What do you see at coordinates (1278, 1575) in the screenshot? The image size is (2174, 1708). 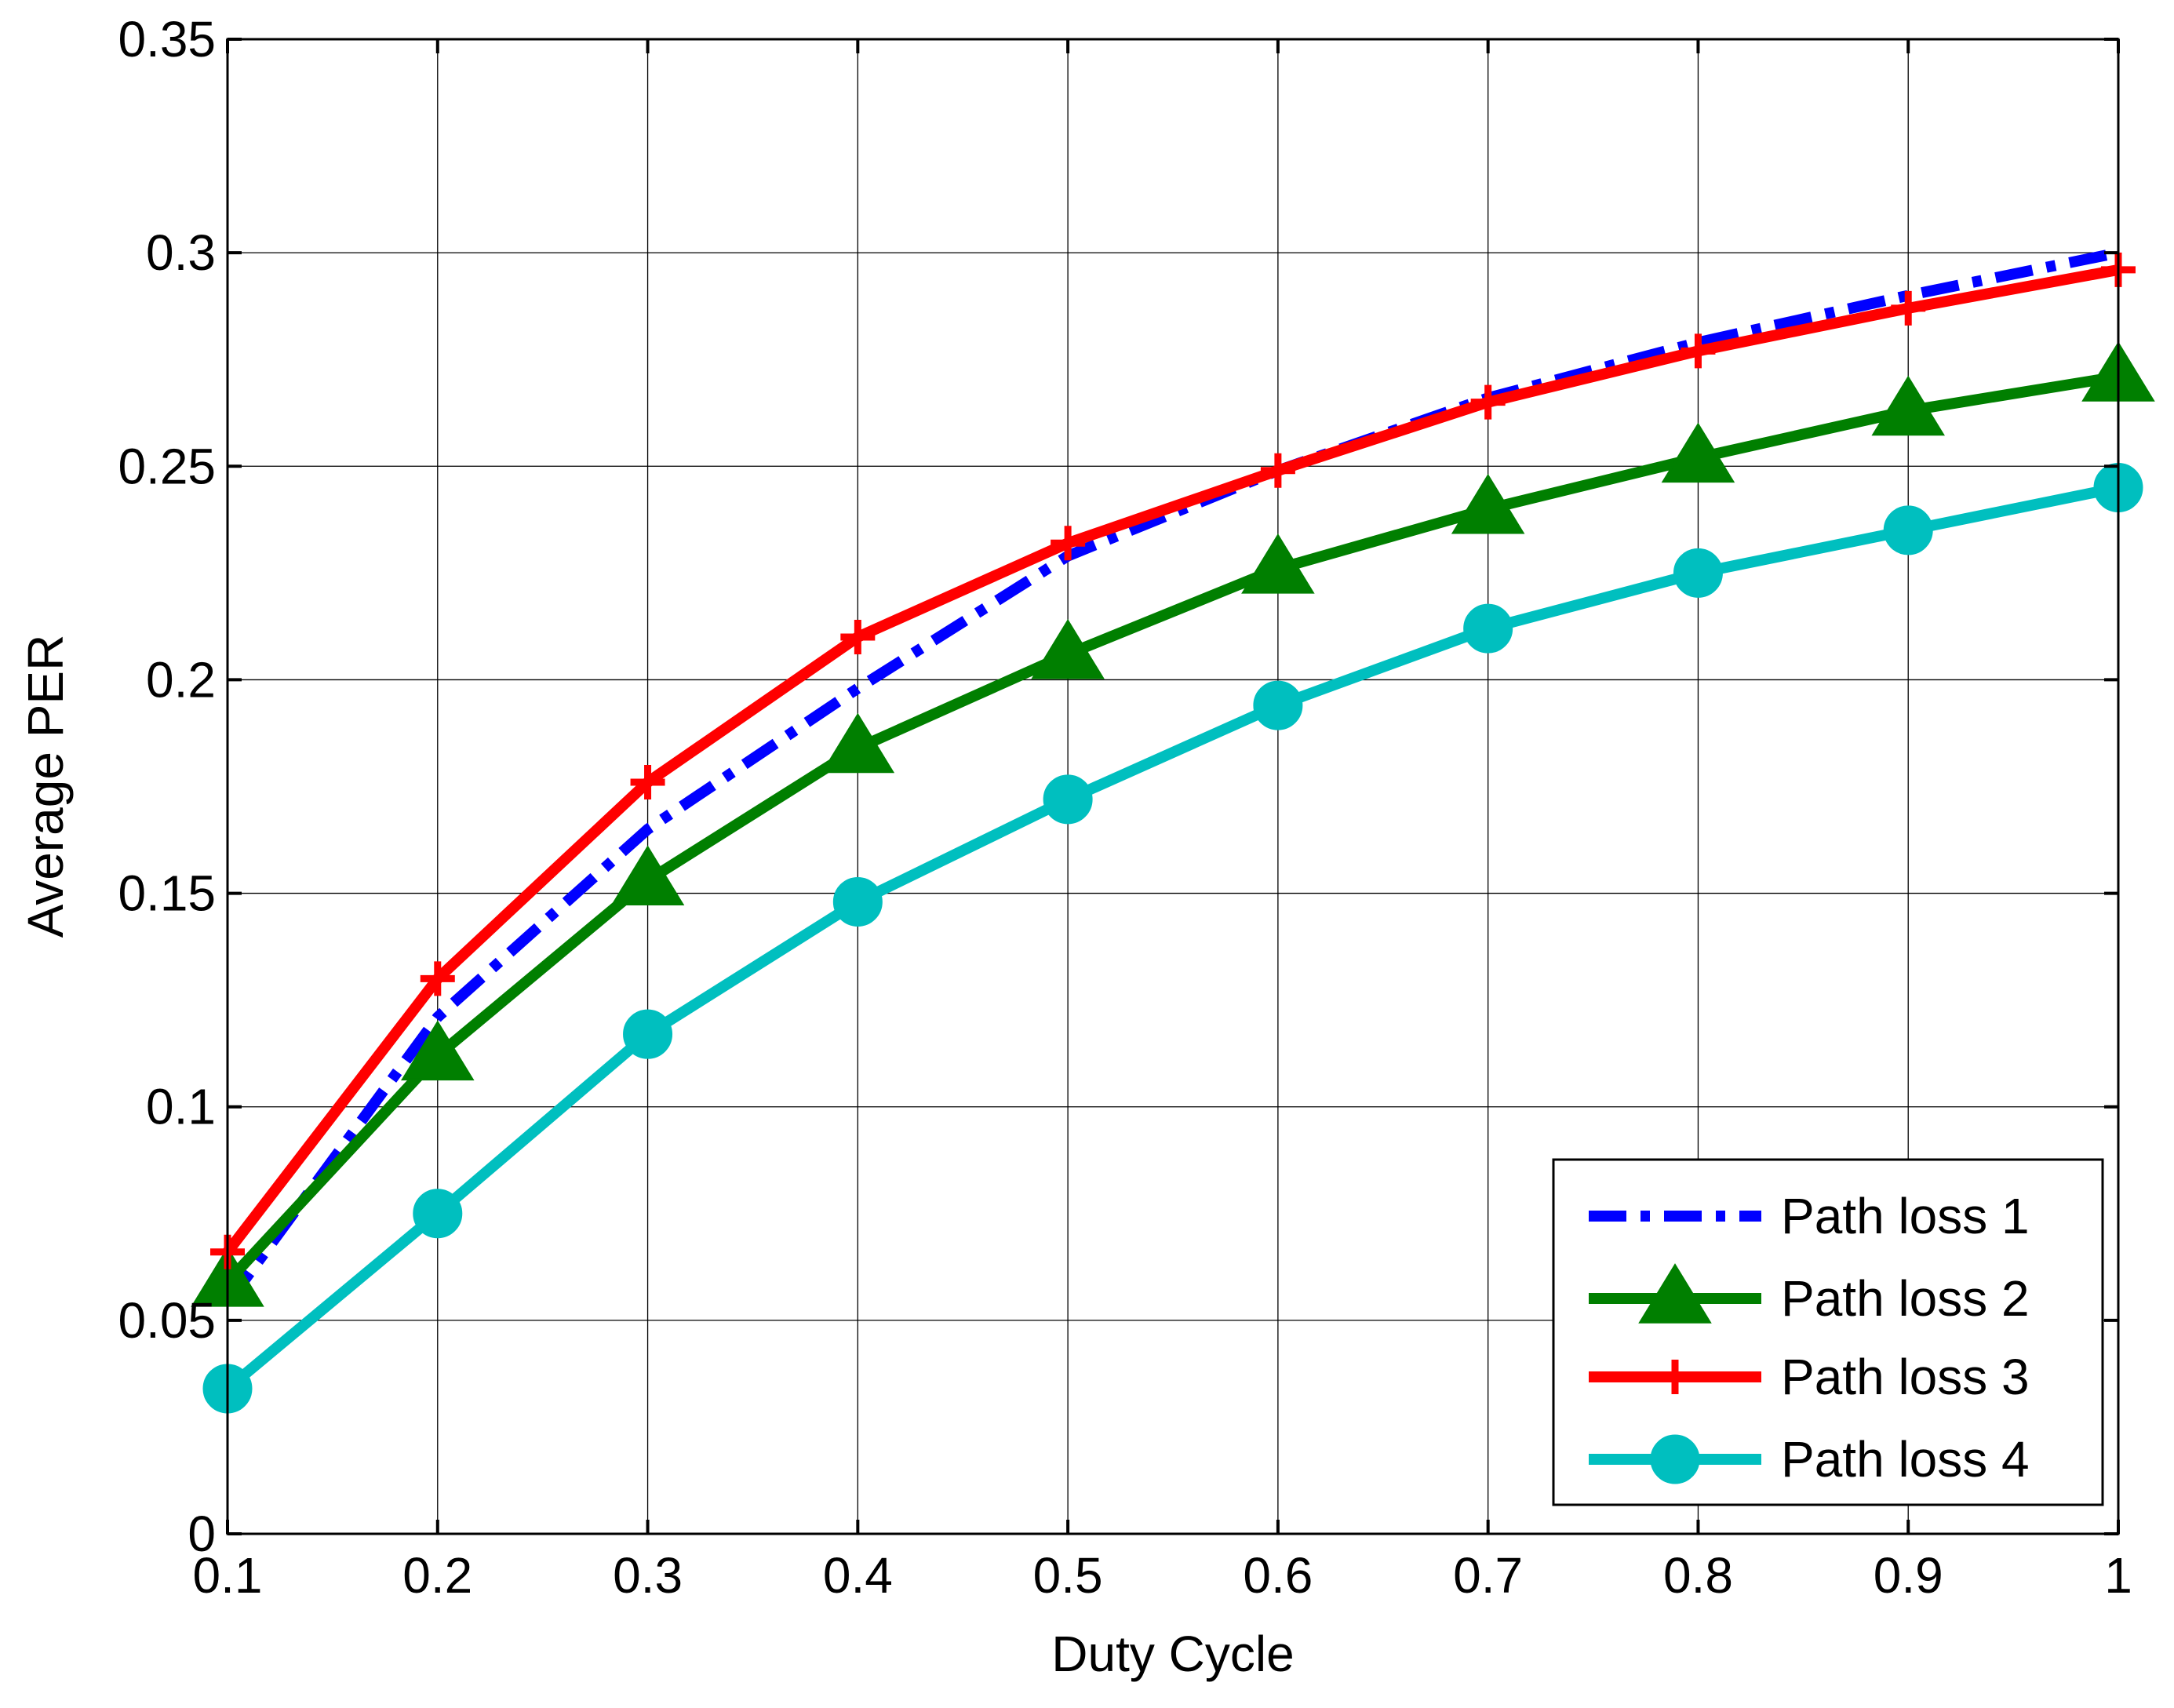 I see `x-tick-label: 0.6` at bounding box center [1278, 1575].